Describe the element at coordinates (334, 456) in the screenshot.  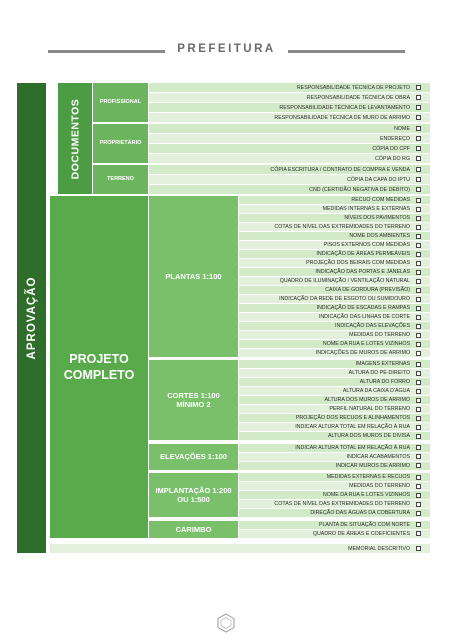
I see `checklist-item: INDICAR ACABAMENTOS` at that location.